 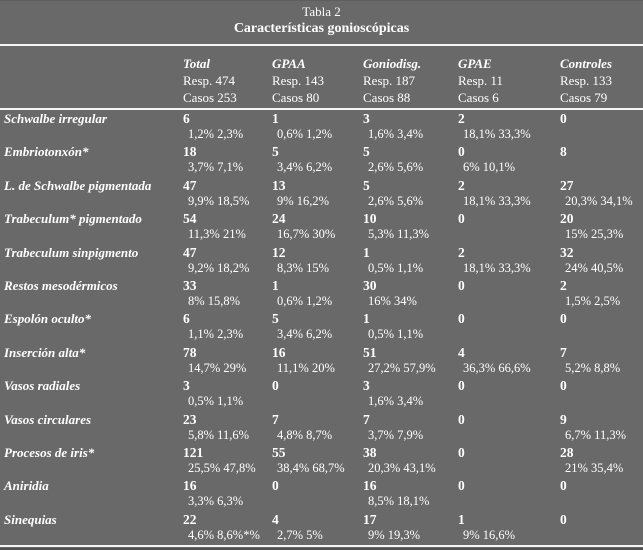 I want to click on column-resp-count: Resp. 133, so click(x=586, y=80).